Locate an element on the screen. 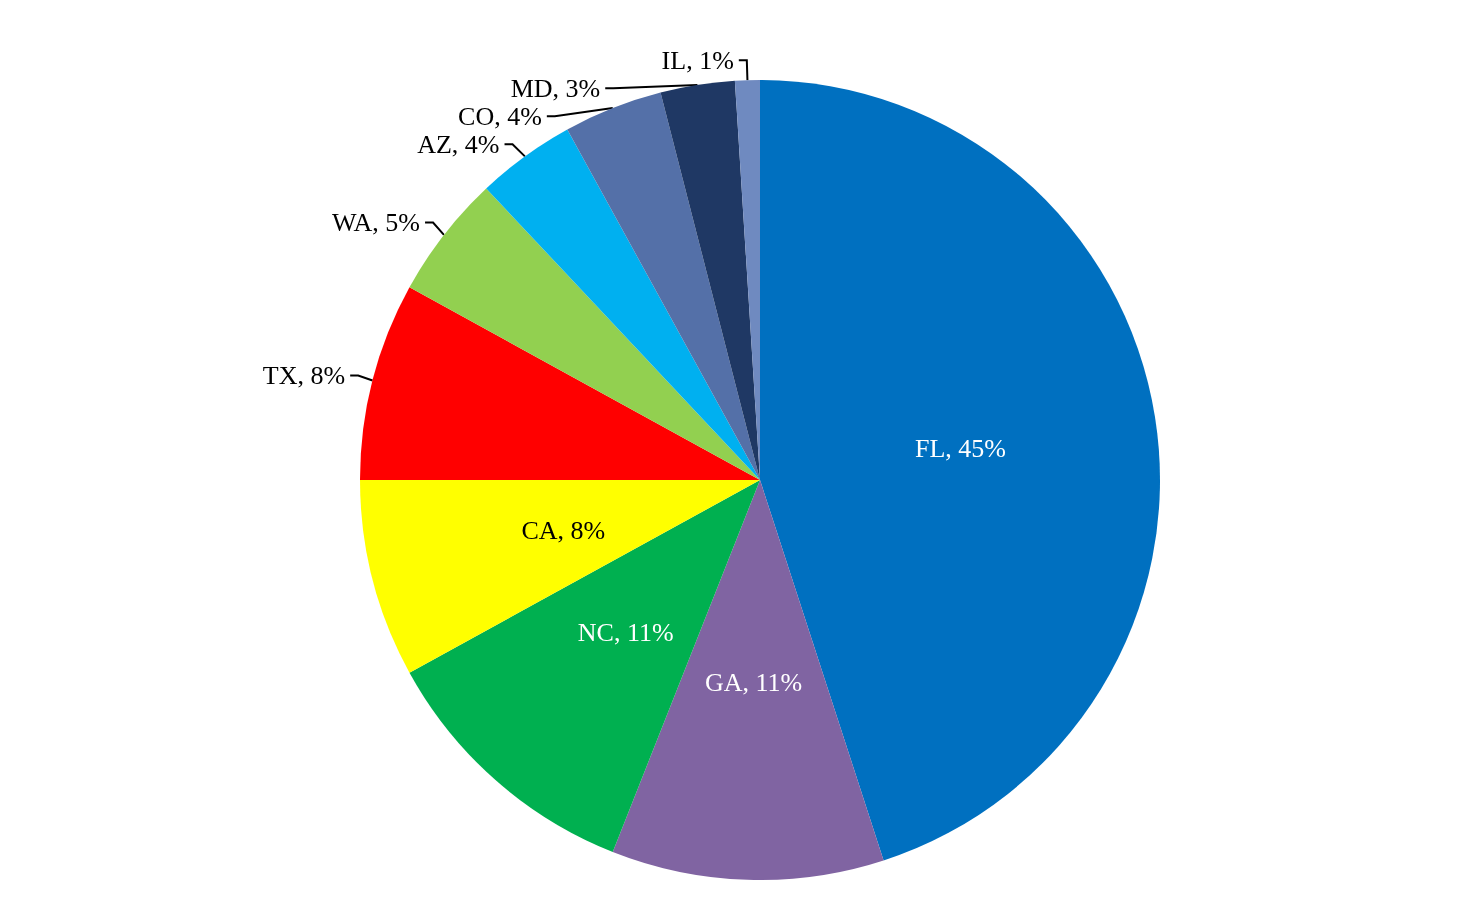  slice-label: GA is located at coordinates (724, 683).